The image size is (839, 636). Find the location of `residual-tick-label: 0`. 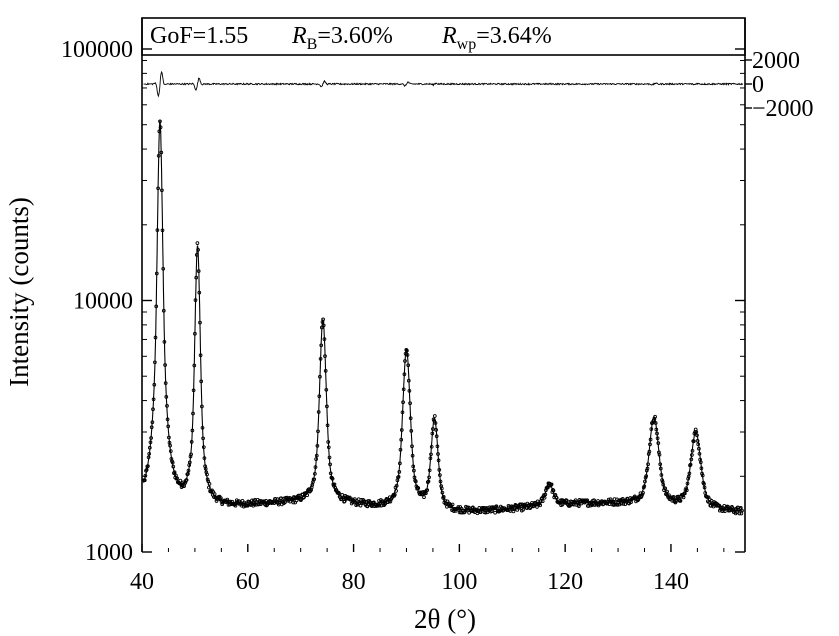

residual-tick-label: 0 is located at coordinates (758, 85).